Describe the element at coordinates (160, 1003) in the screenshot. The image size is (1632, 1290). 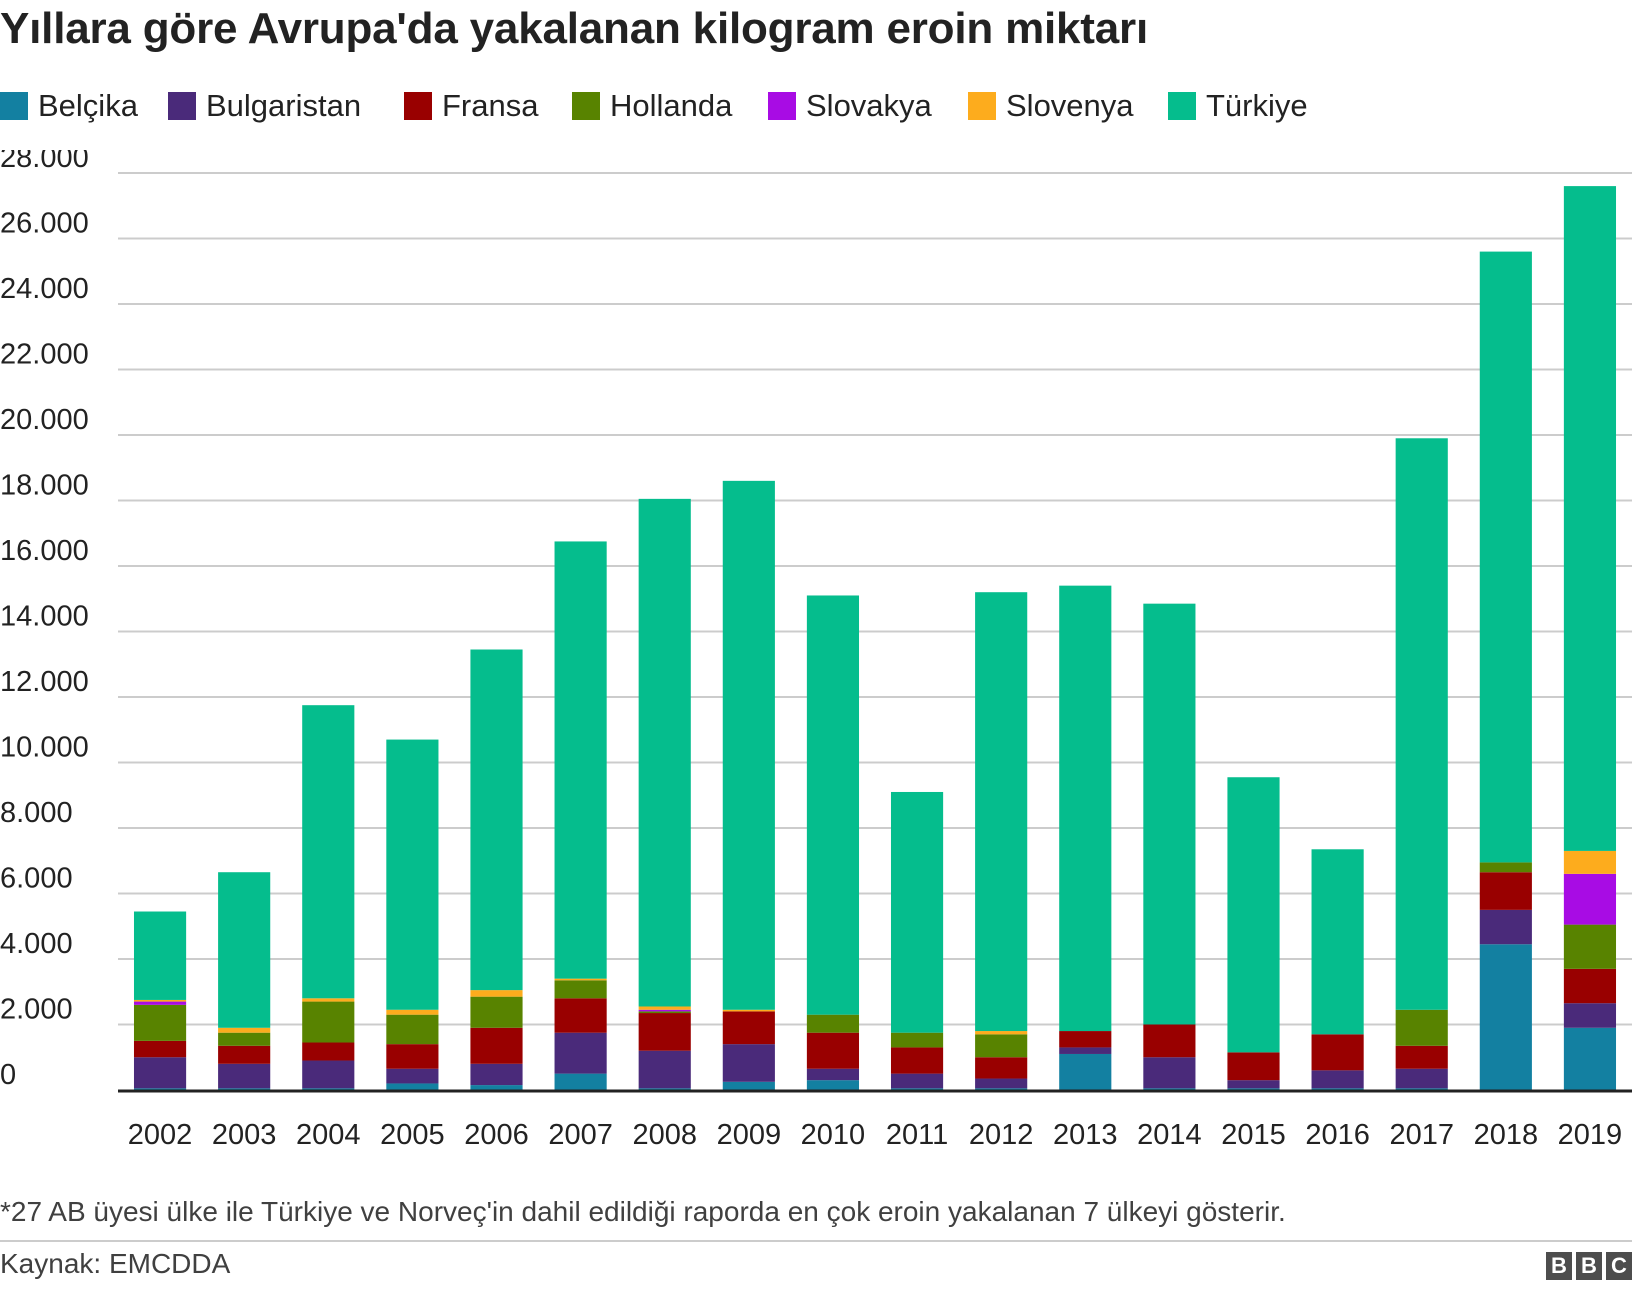
I see `bar-segment-slovakya-2002` at that location.